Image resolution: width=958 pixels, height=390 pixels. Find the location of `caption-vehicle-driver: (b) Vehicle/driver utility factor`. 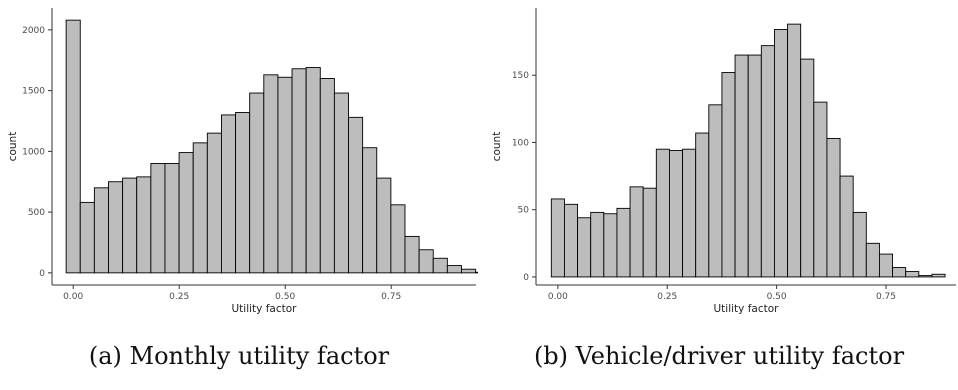

caption-vehicle-driver: (b) Vehicle/driver utility factor is located at coordinates (719, 356).